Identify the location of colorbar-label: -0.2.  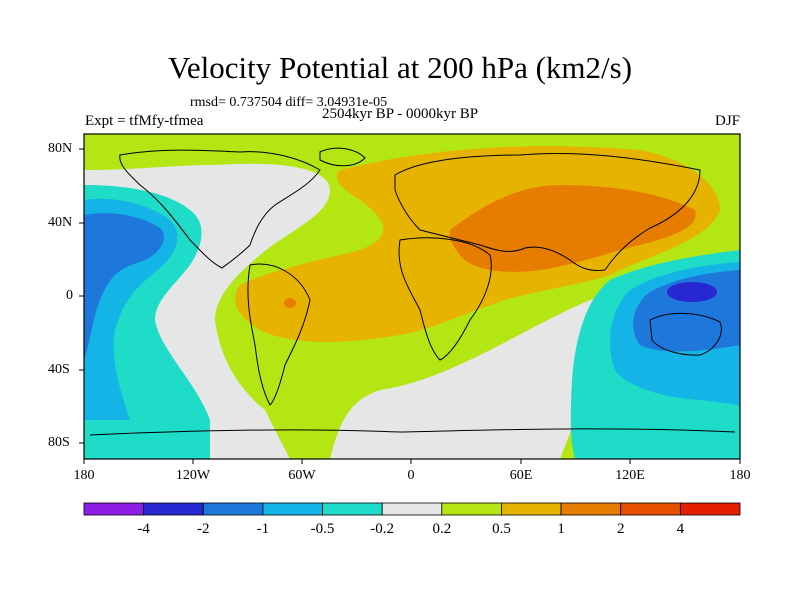
(382, 529).